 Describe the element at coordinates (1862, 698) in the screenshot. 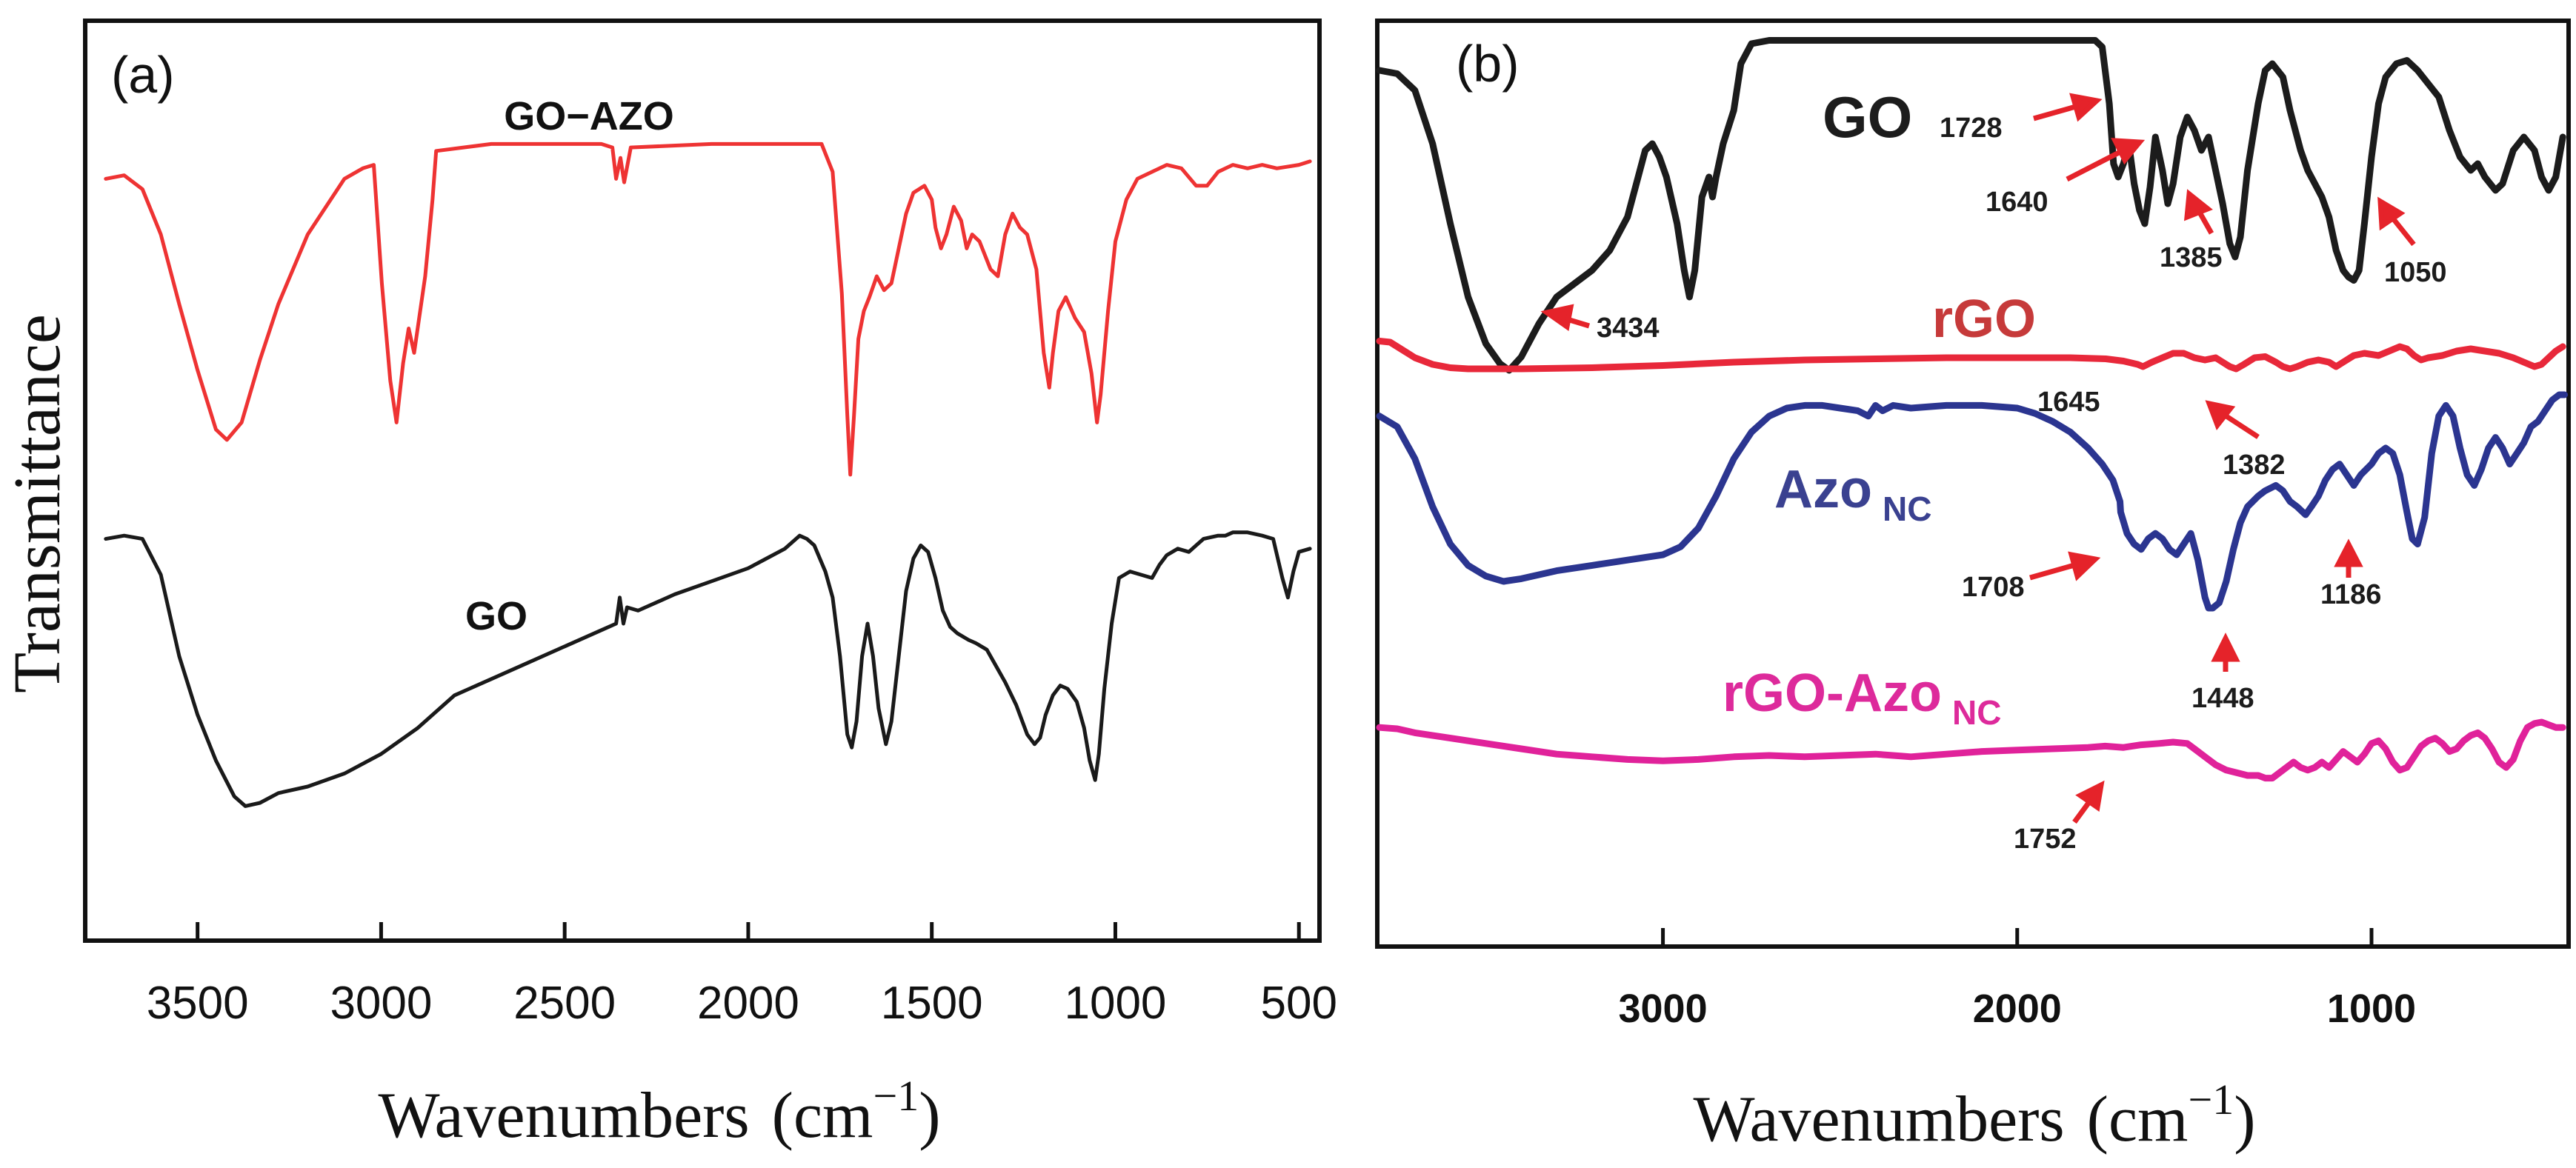

I see `panel-b-label-rgo-azo-nc: rGO-Azo NC` at that location.